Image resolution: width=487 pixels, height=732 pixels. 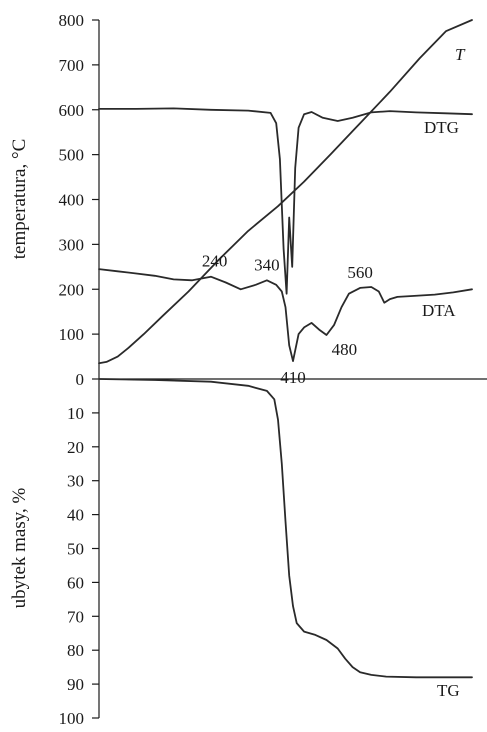 I want to click on series-label-dtg: DTG, so click(x=441, y=127).